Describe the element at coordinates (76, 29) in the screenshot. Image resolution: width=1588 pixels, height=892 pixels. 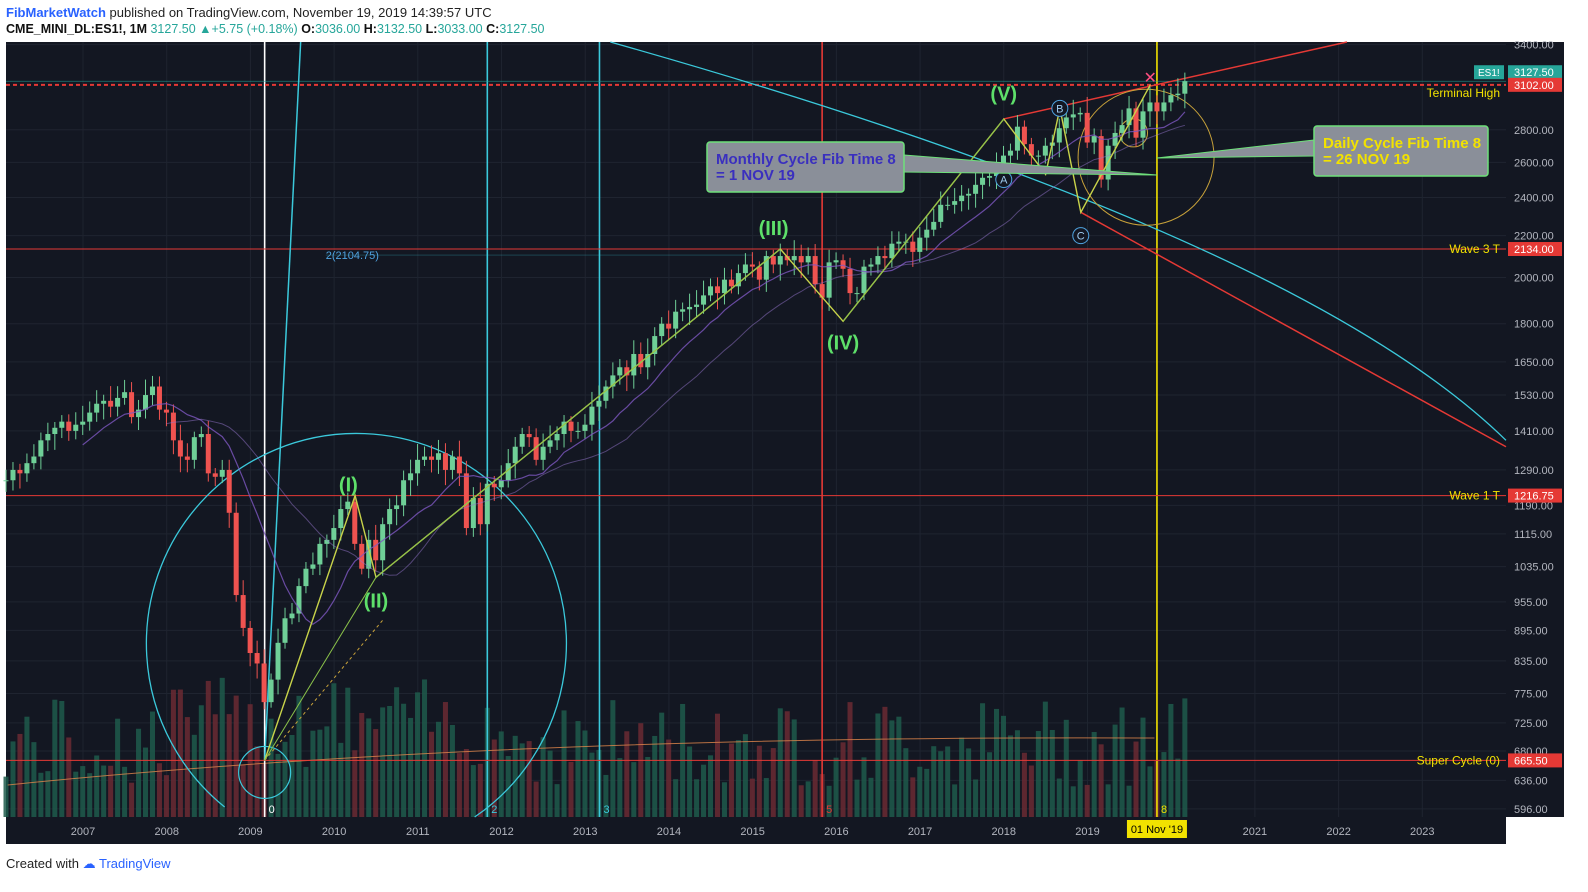
I see `symbol-label: CME_MINI_DL:ES1!, 1M` at that location.